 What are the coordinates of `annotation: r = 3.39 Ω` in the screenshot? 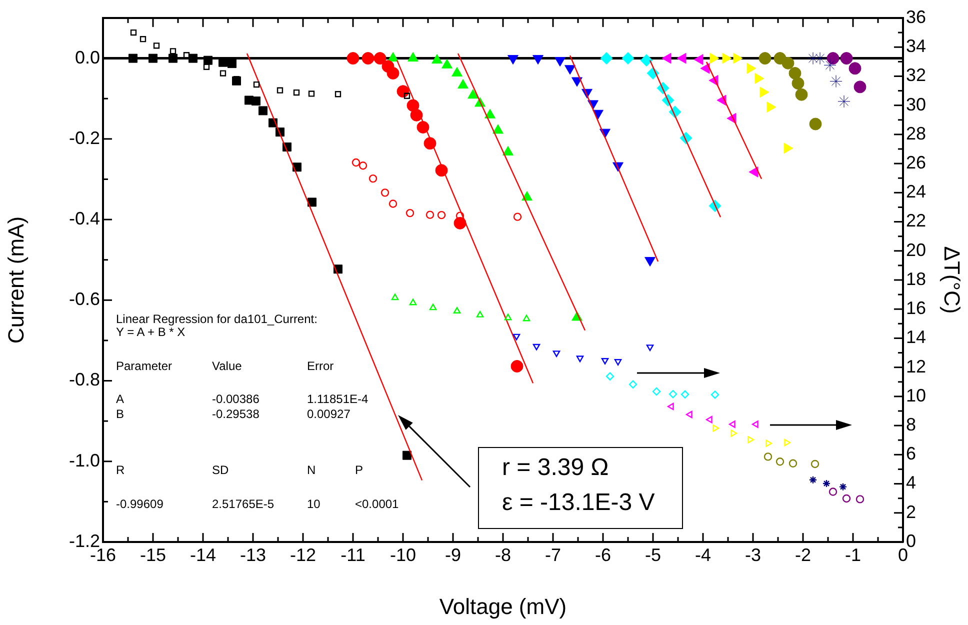 It's located at (555, 468).